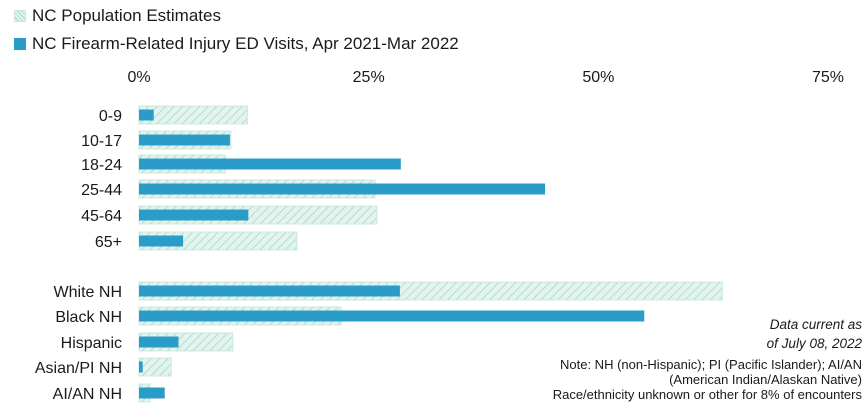 Image resolution: width=866 pixels, height=404 pixels. What do you see at coordinates (369, 77) in the screenshot?
I see `x-tick-label: 25%` at bounding box center [369, 77].